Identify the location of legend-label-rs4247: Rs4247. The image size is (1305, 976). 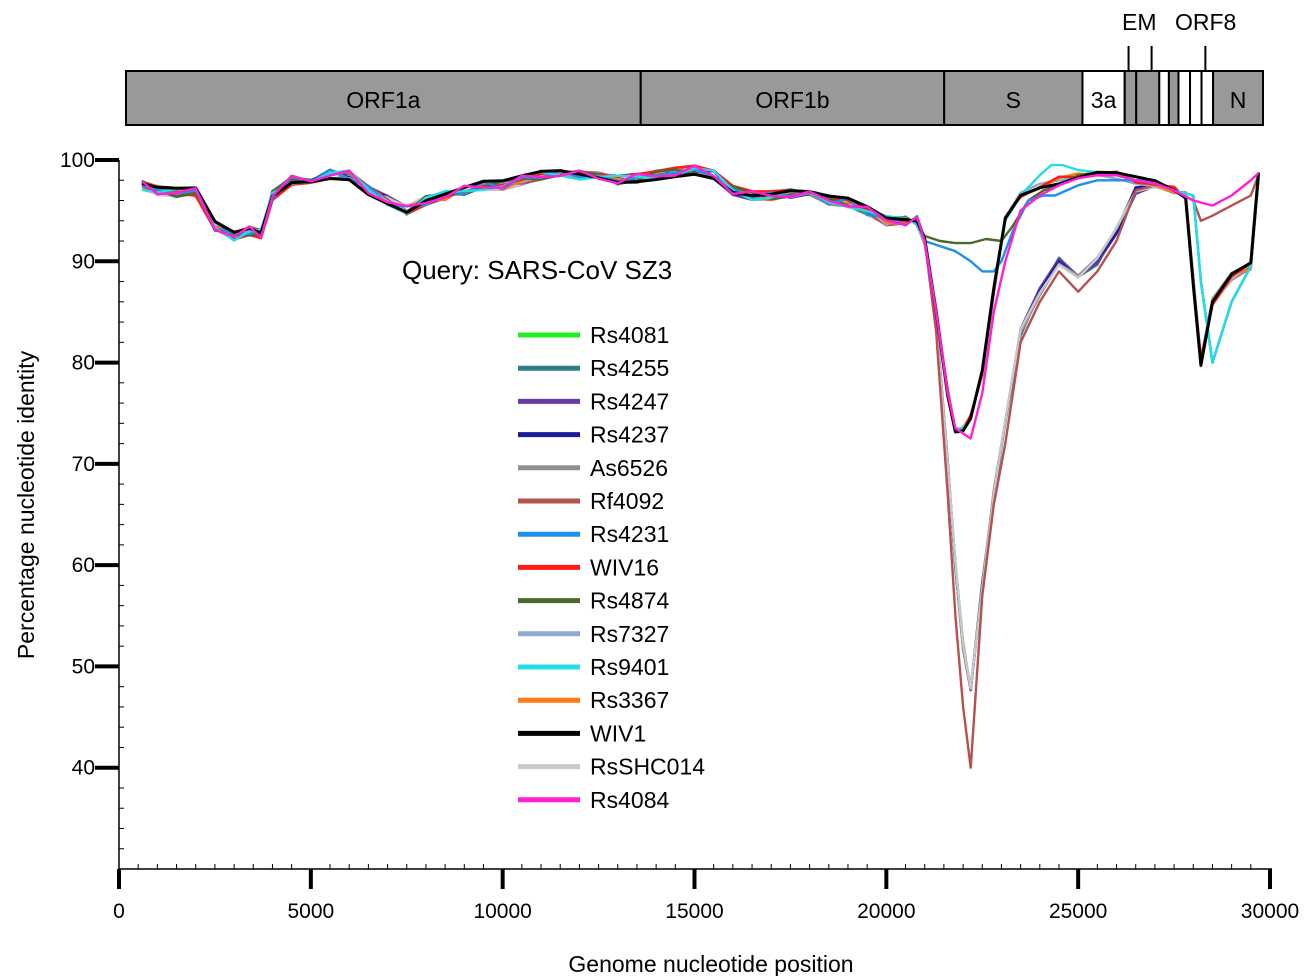
(629, 401).